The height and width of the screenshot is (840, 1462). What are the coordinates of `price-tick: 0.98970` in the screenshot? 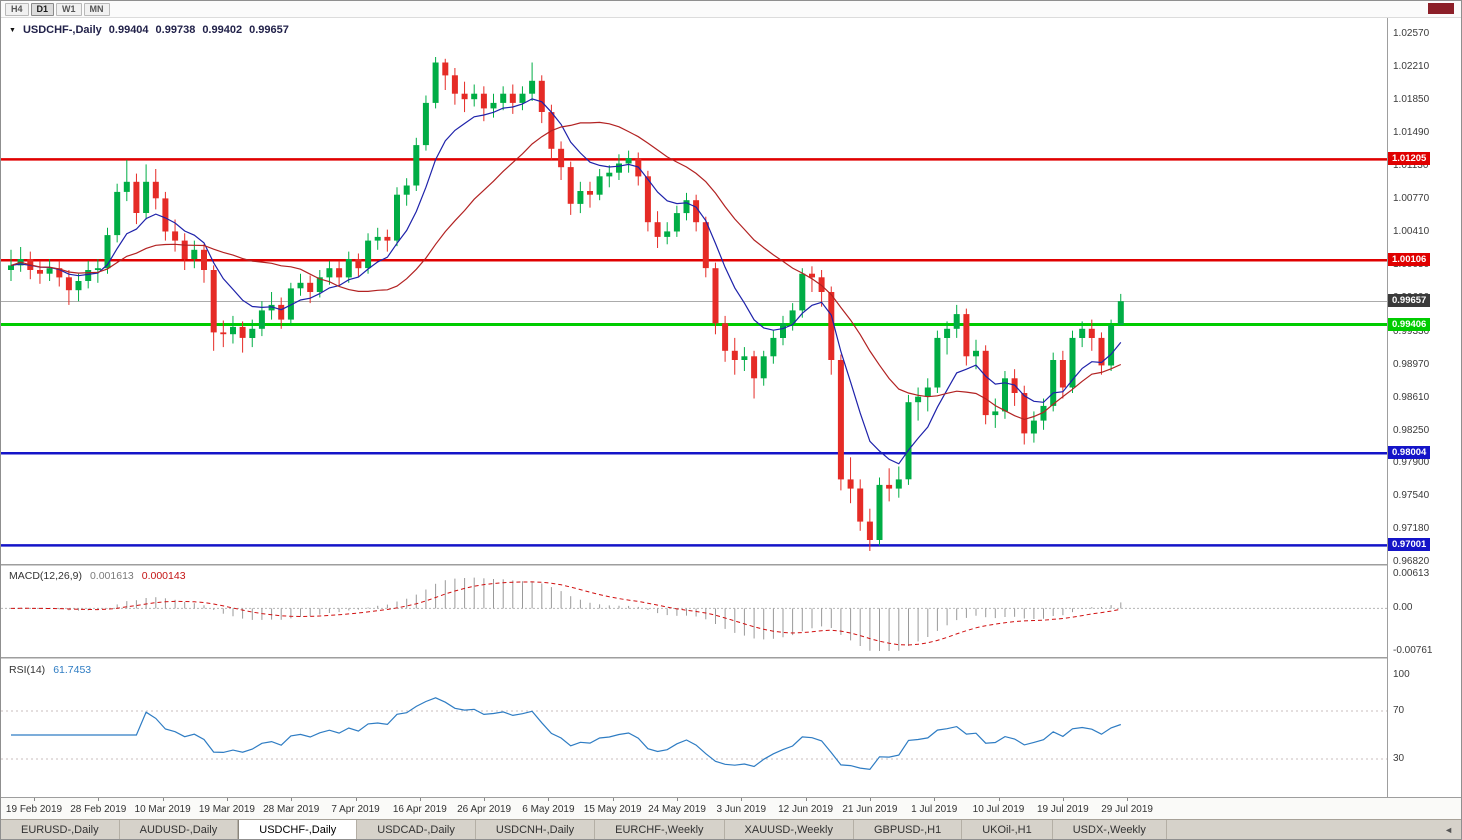 It's located at (1411, 364).